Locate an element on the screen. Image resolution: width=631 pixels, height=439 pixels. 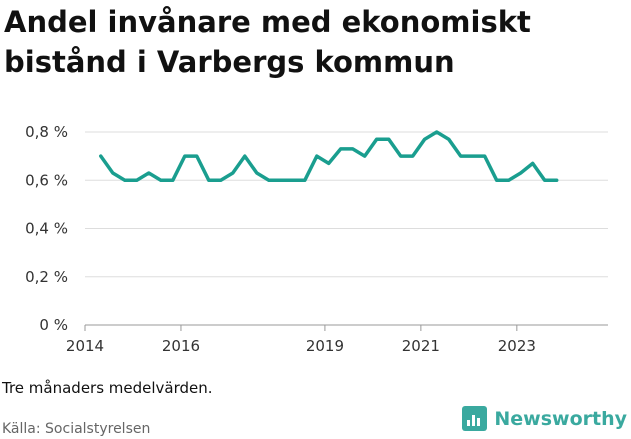
brand-logo: Newsworthy is located at coordinates (544, 418).